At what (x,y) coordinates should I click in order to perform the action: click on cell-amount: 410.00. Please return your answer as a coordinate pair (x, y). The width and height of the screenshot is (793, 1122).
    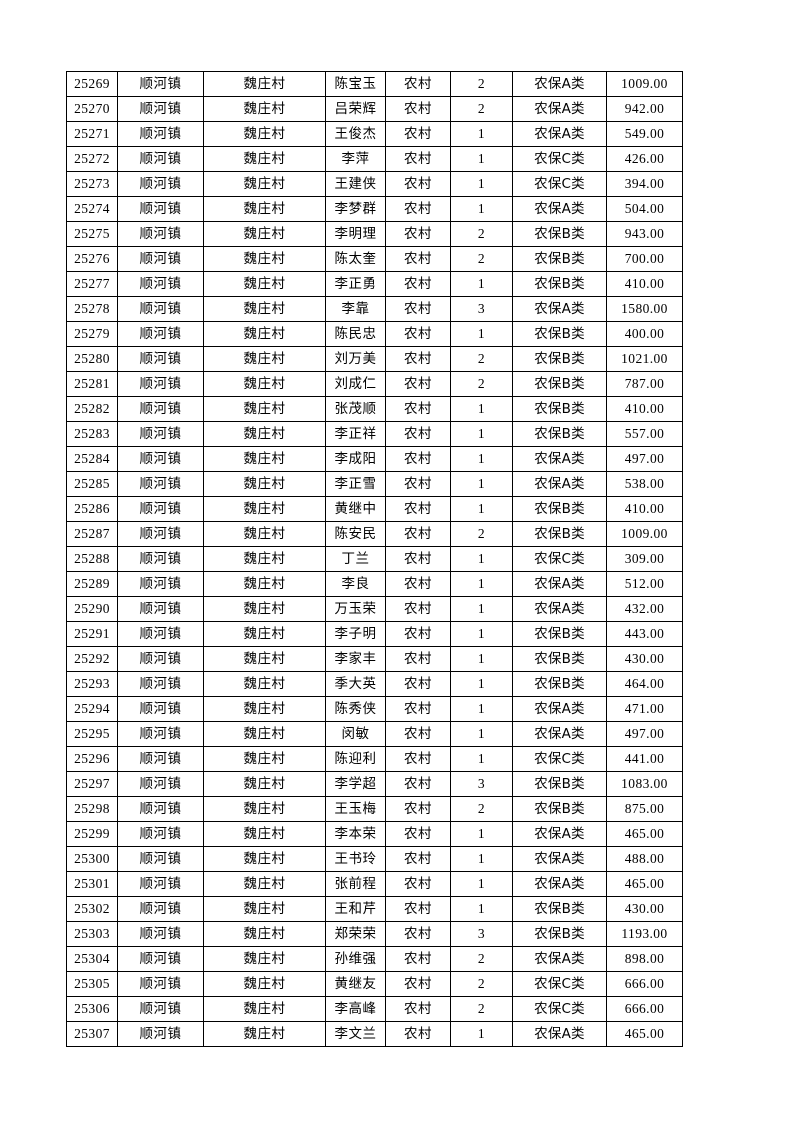
    Looking at the image, I should click on (644, 284).